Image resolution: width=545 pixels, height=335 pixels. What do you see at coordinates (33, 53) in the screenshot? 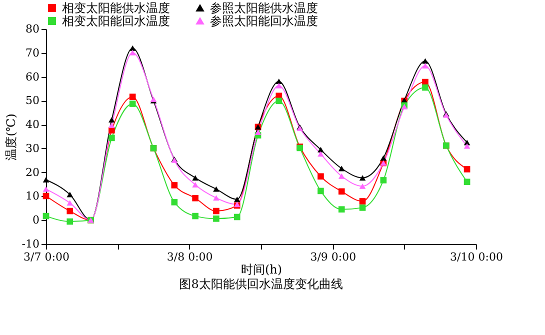
I see `y-tick-label: 70` at bounding box center [33, 53].